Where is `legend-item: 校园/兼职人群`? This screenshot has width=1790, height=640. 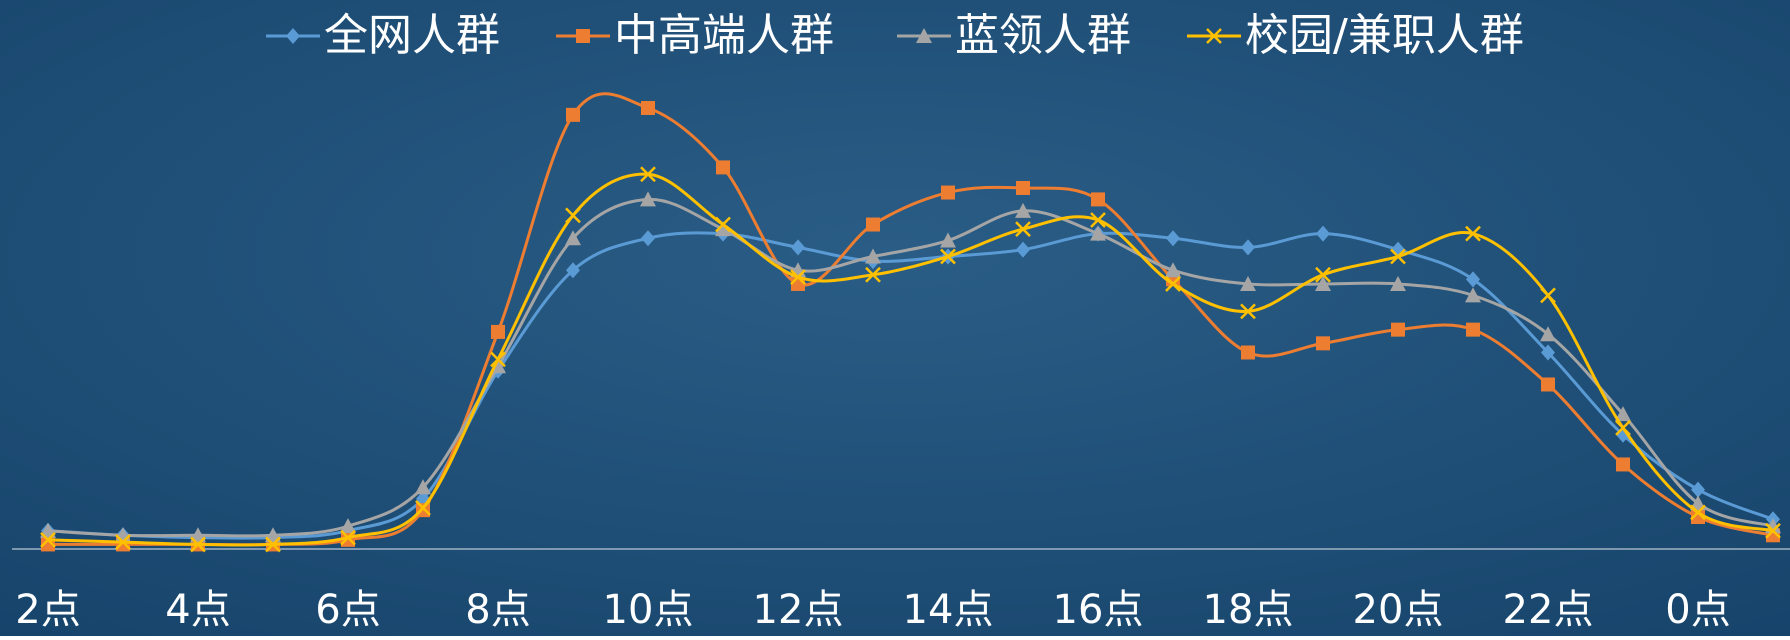 legend-item: 校园/兼职人群 is located at coordinates (1355, 35).